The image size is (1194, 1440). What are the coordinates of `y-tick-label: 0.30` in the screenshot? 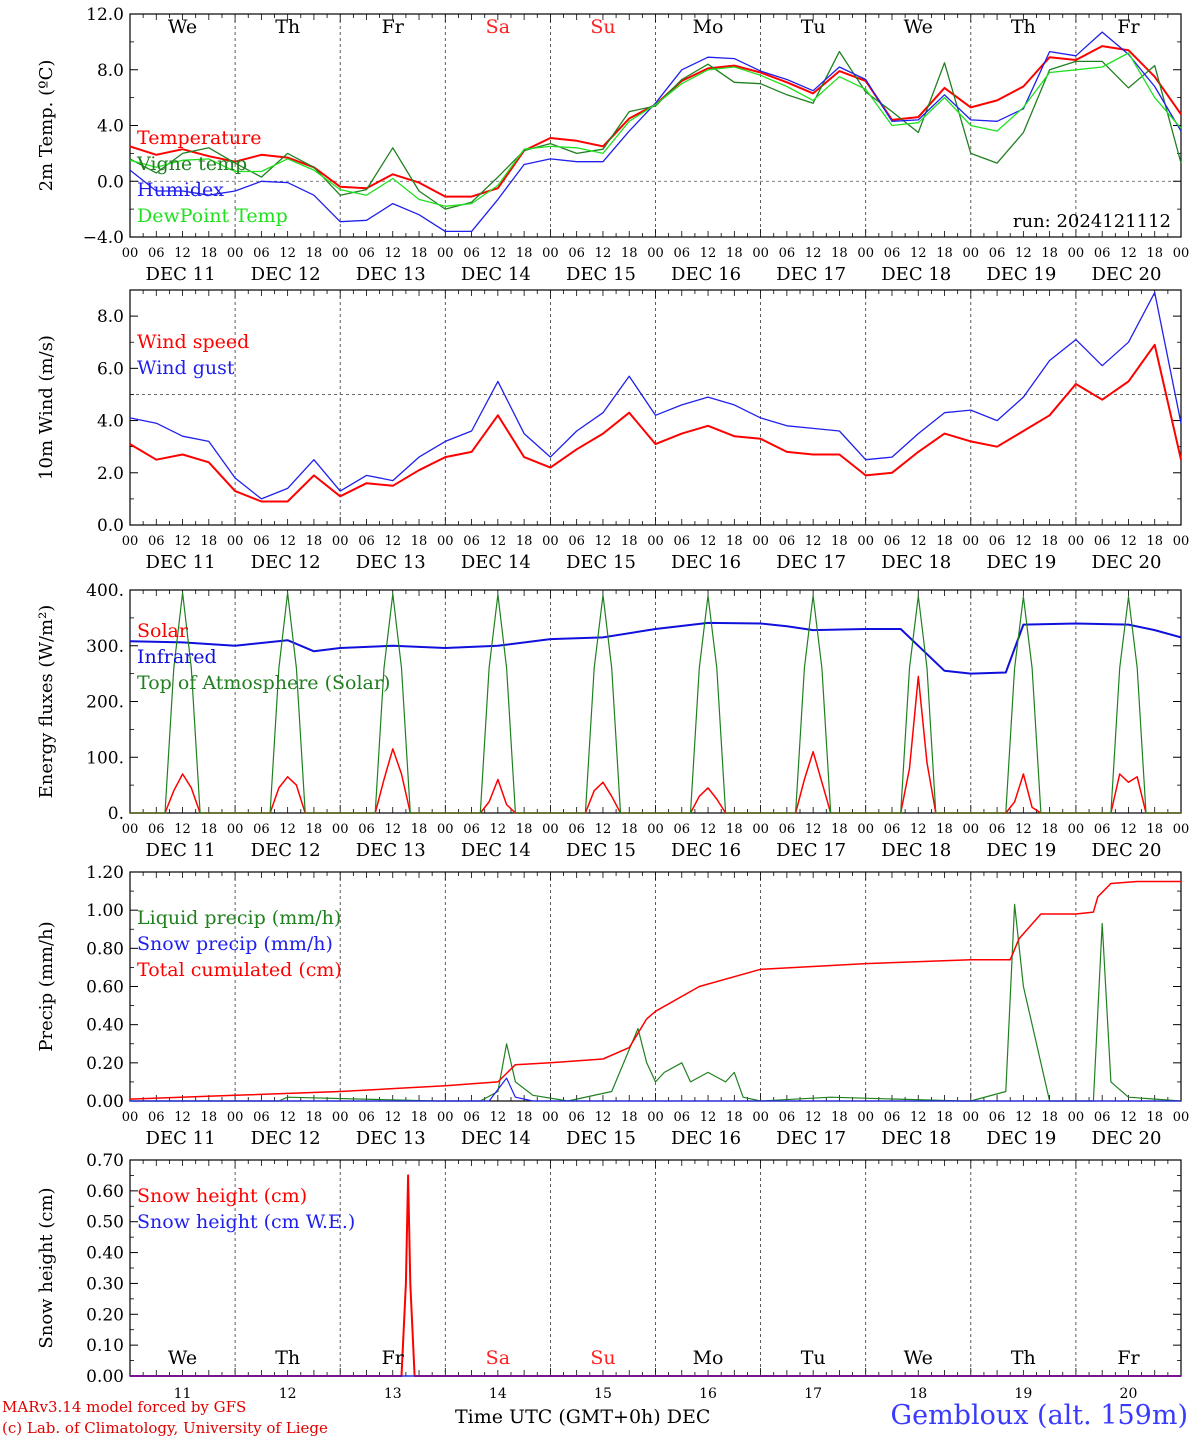 It's located at (105, 1284).